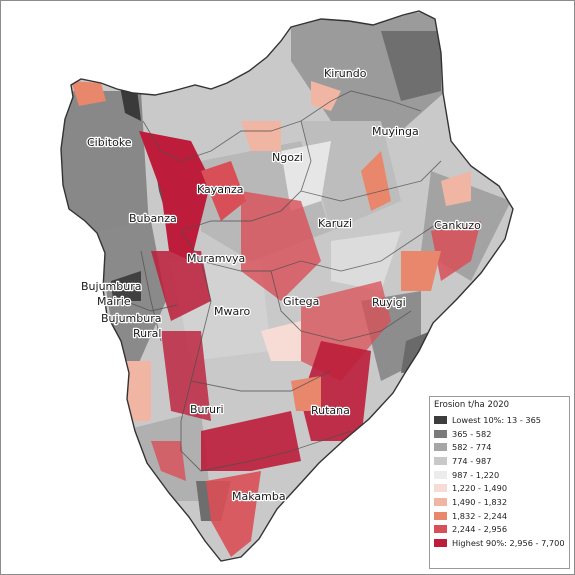 The height and width of the screenshot is (575, 575). Describe the element at coordinates (109, 142) in the screenshot. I see `label-cibitoke: Cibitoke` at that location.